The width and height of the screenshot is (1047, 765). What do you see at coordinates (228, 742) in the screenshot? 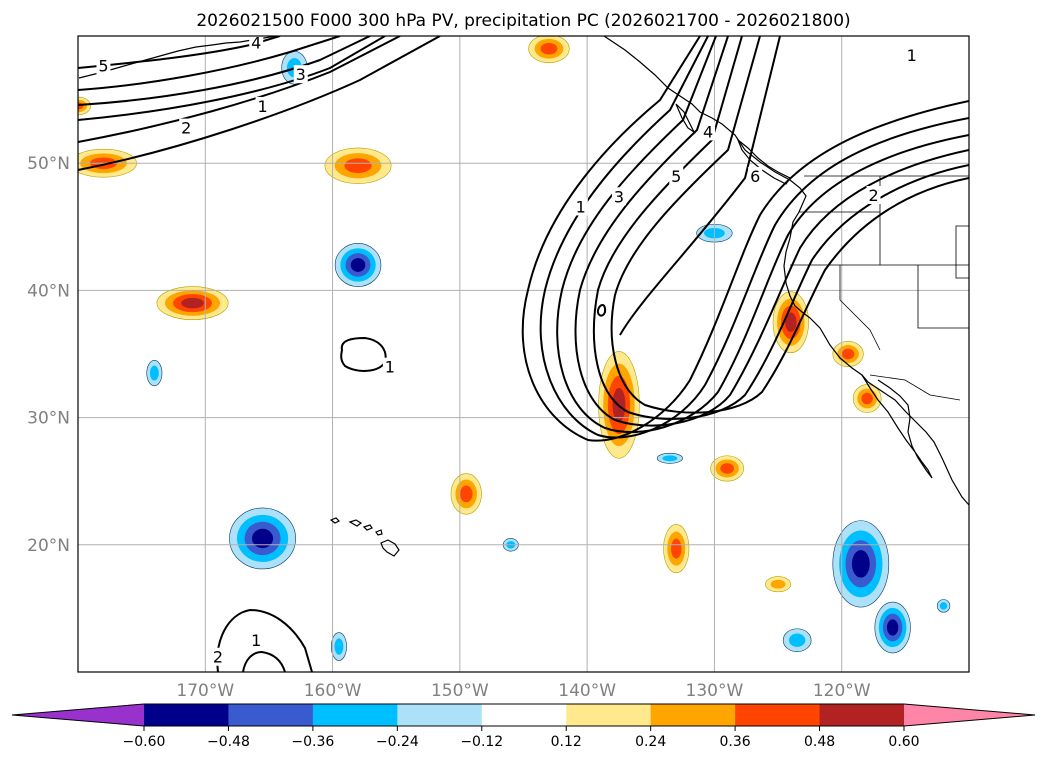
I see `colorbar-tick-label: −0.48` at bounding box center [228, 742].